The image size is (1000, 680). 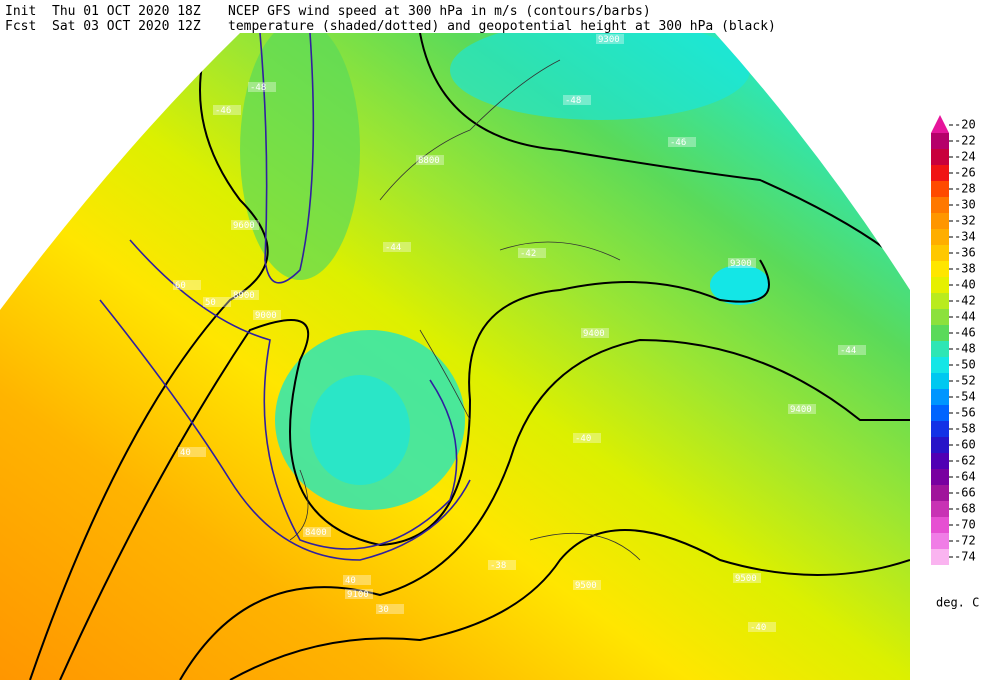 I want to click on colorbar-label: -34, so click(x=965, y=237).